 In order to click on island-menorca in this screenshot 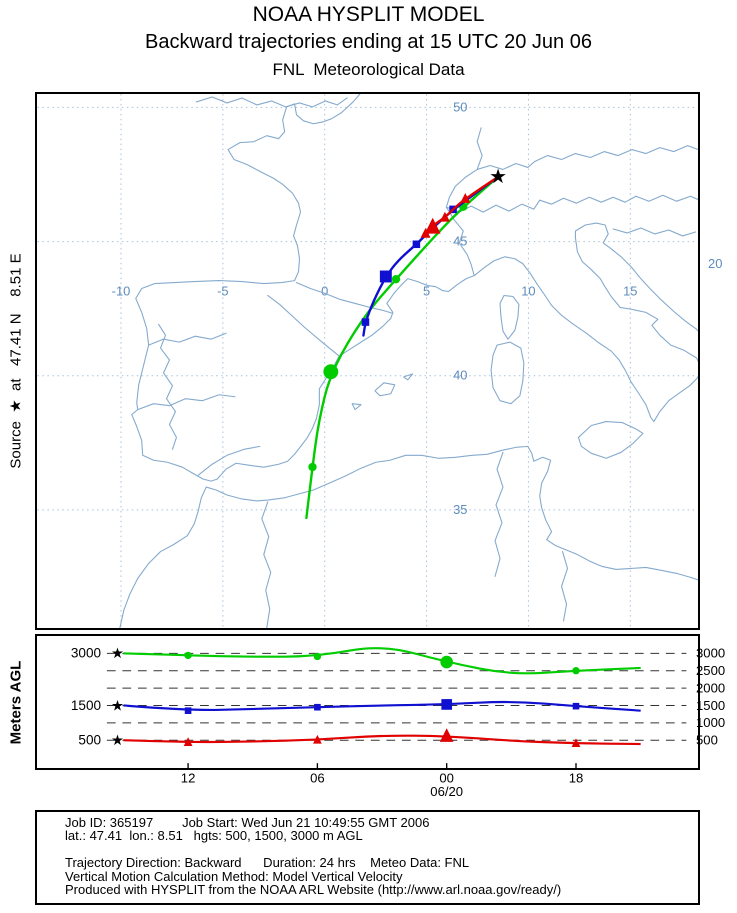, I will do `click(408, 377)`.